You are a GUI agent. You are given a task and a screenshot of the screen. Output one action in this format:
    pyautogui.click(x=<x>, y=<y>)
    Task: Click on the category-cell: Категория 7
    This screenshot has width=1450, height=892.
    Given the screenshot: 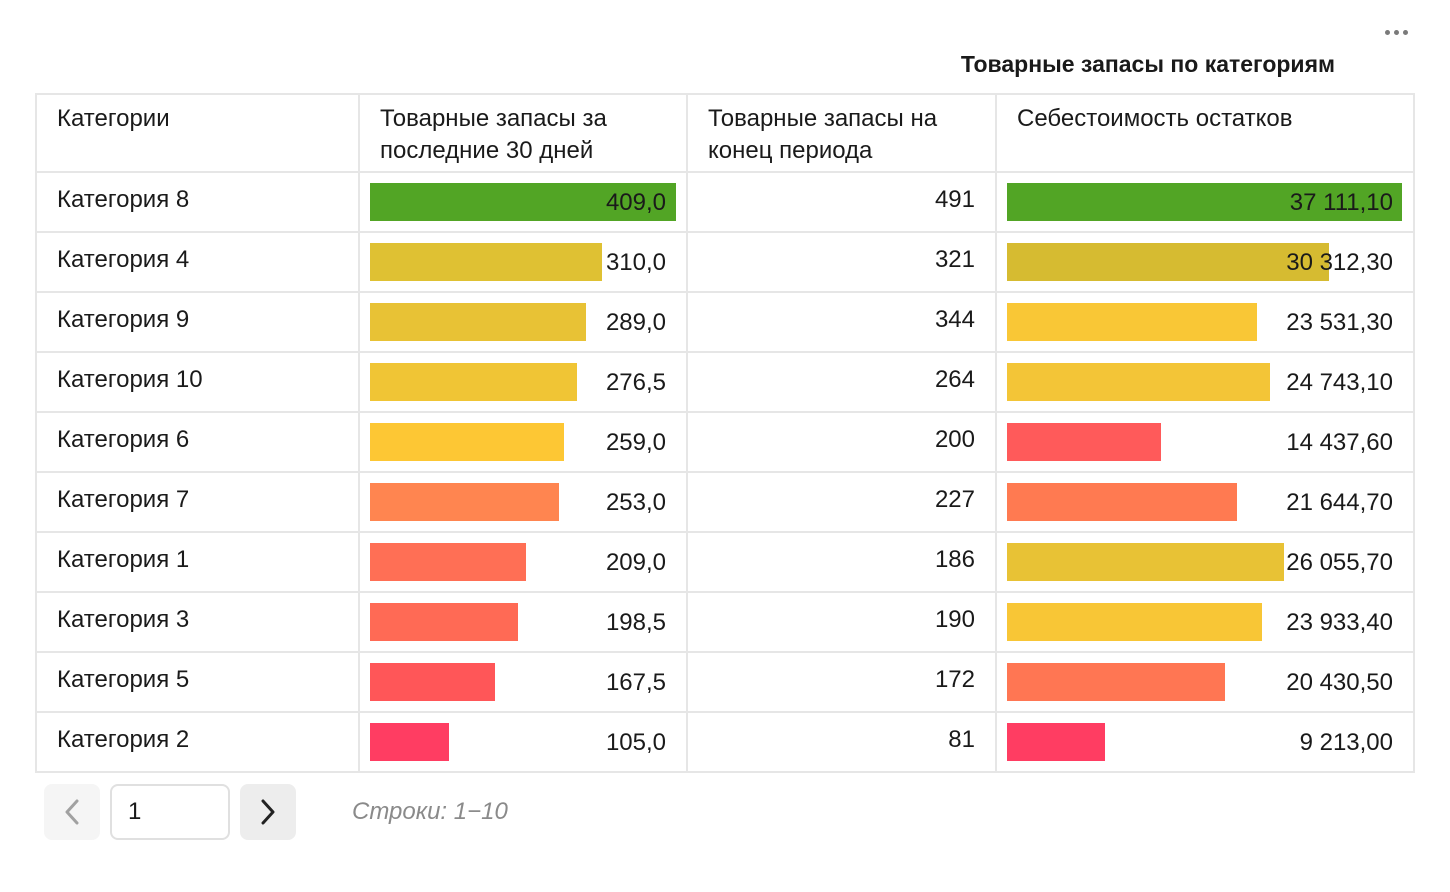 What is the action you would take?
    pyautogui.click(x=197, y=502)
    